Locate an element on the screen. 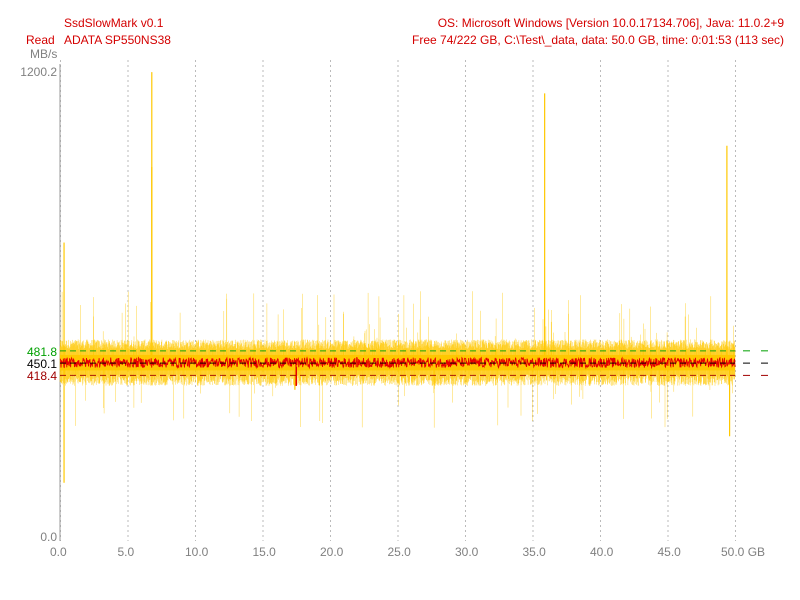 This screenshot has width=800, height=600. x-tick-label: 5.0 is located at coordinates (126, 552).